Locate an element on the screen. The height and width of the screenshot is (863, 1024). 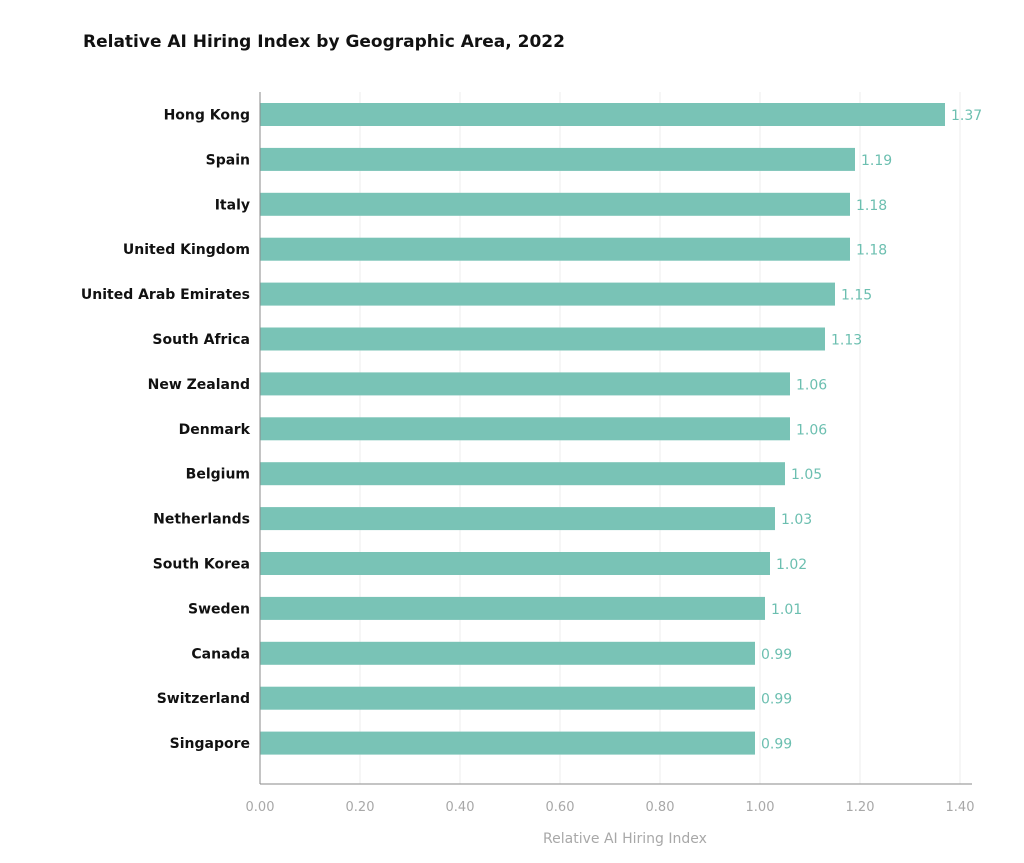
category-label: New Zealand is located at coordinates (199, 385).